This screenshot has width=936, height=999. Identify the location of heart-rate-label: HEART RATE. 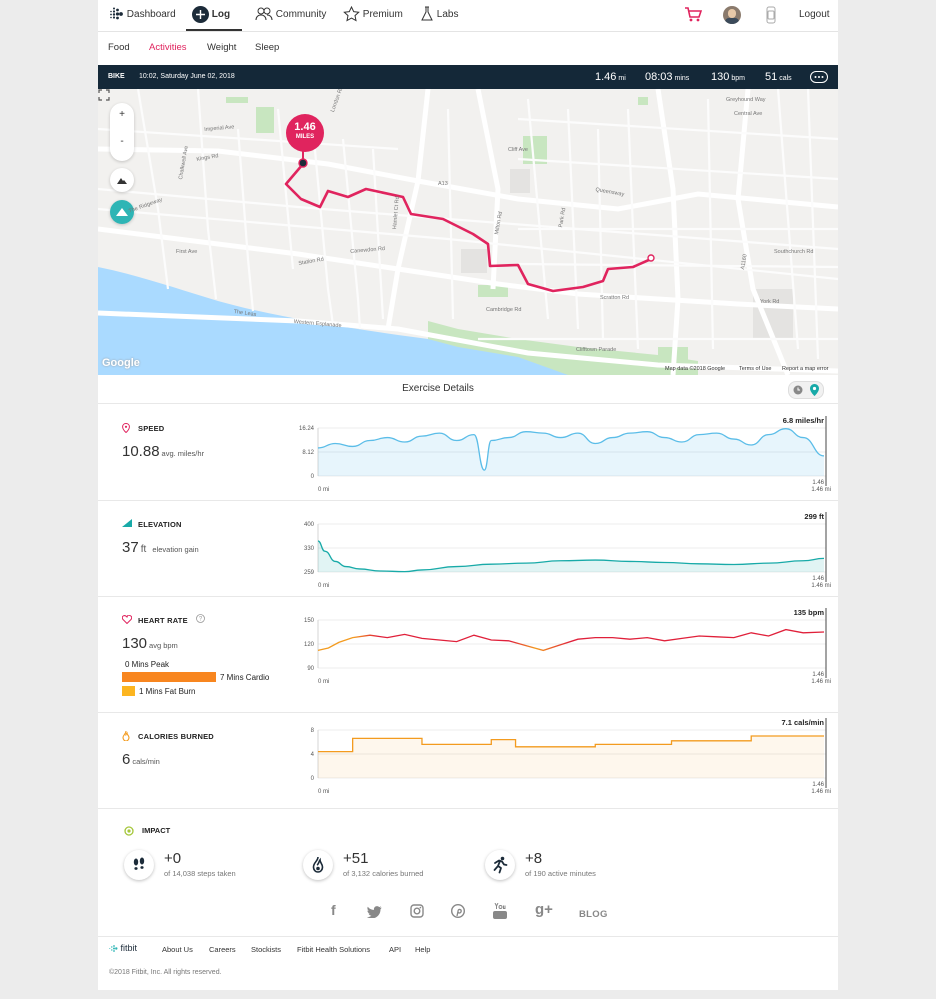
(163, 620).